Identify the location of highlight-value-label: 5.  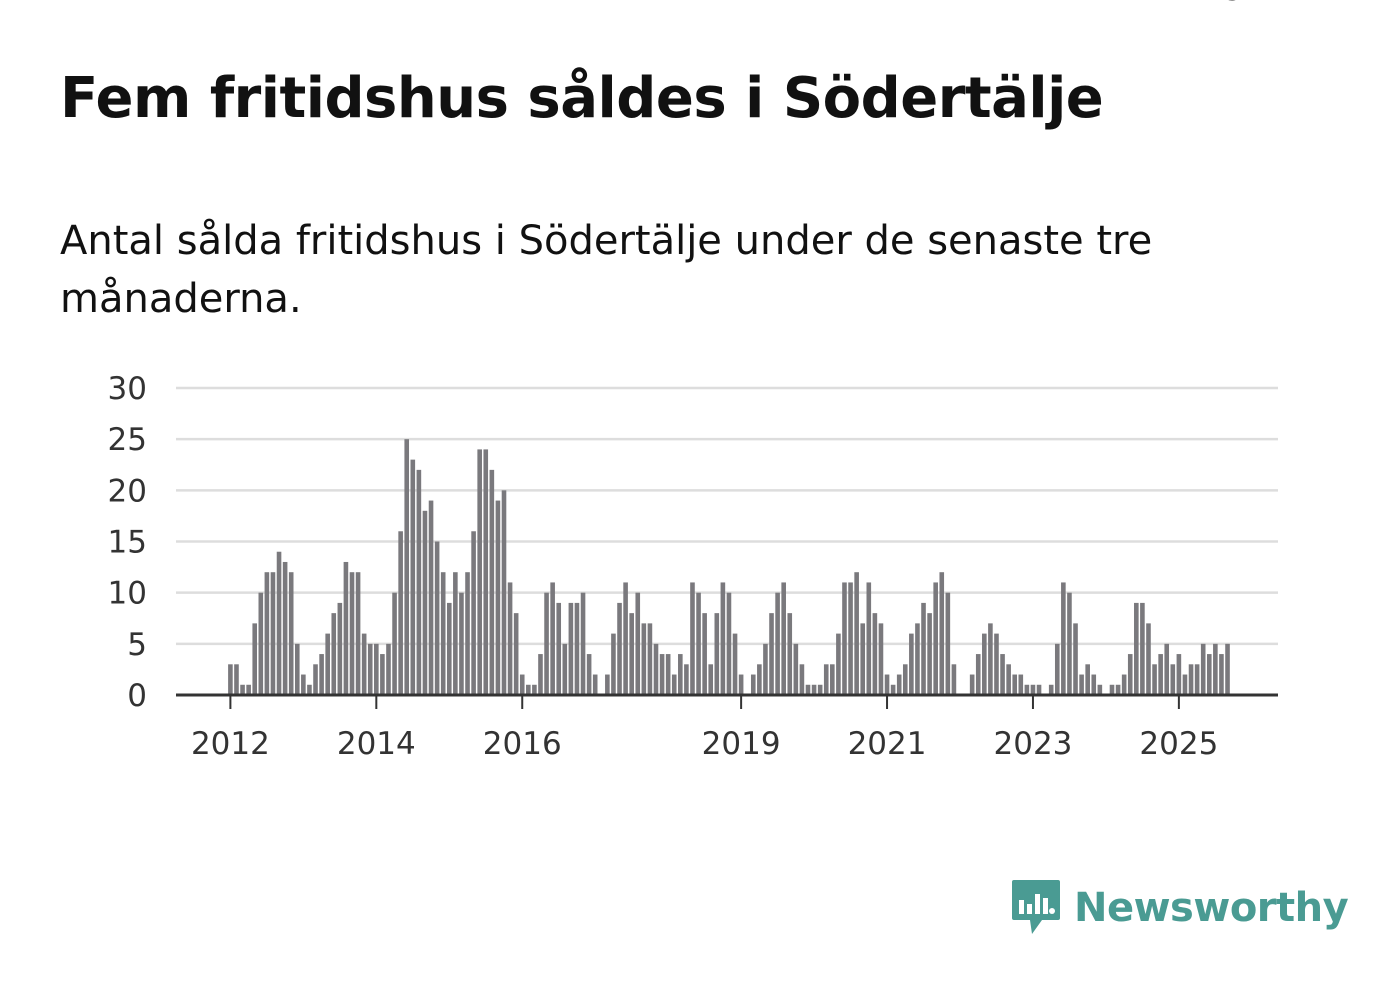
(1233, 4).